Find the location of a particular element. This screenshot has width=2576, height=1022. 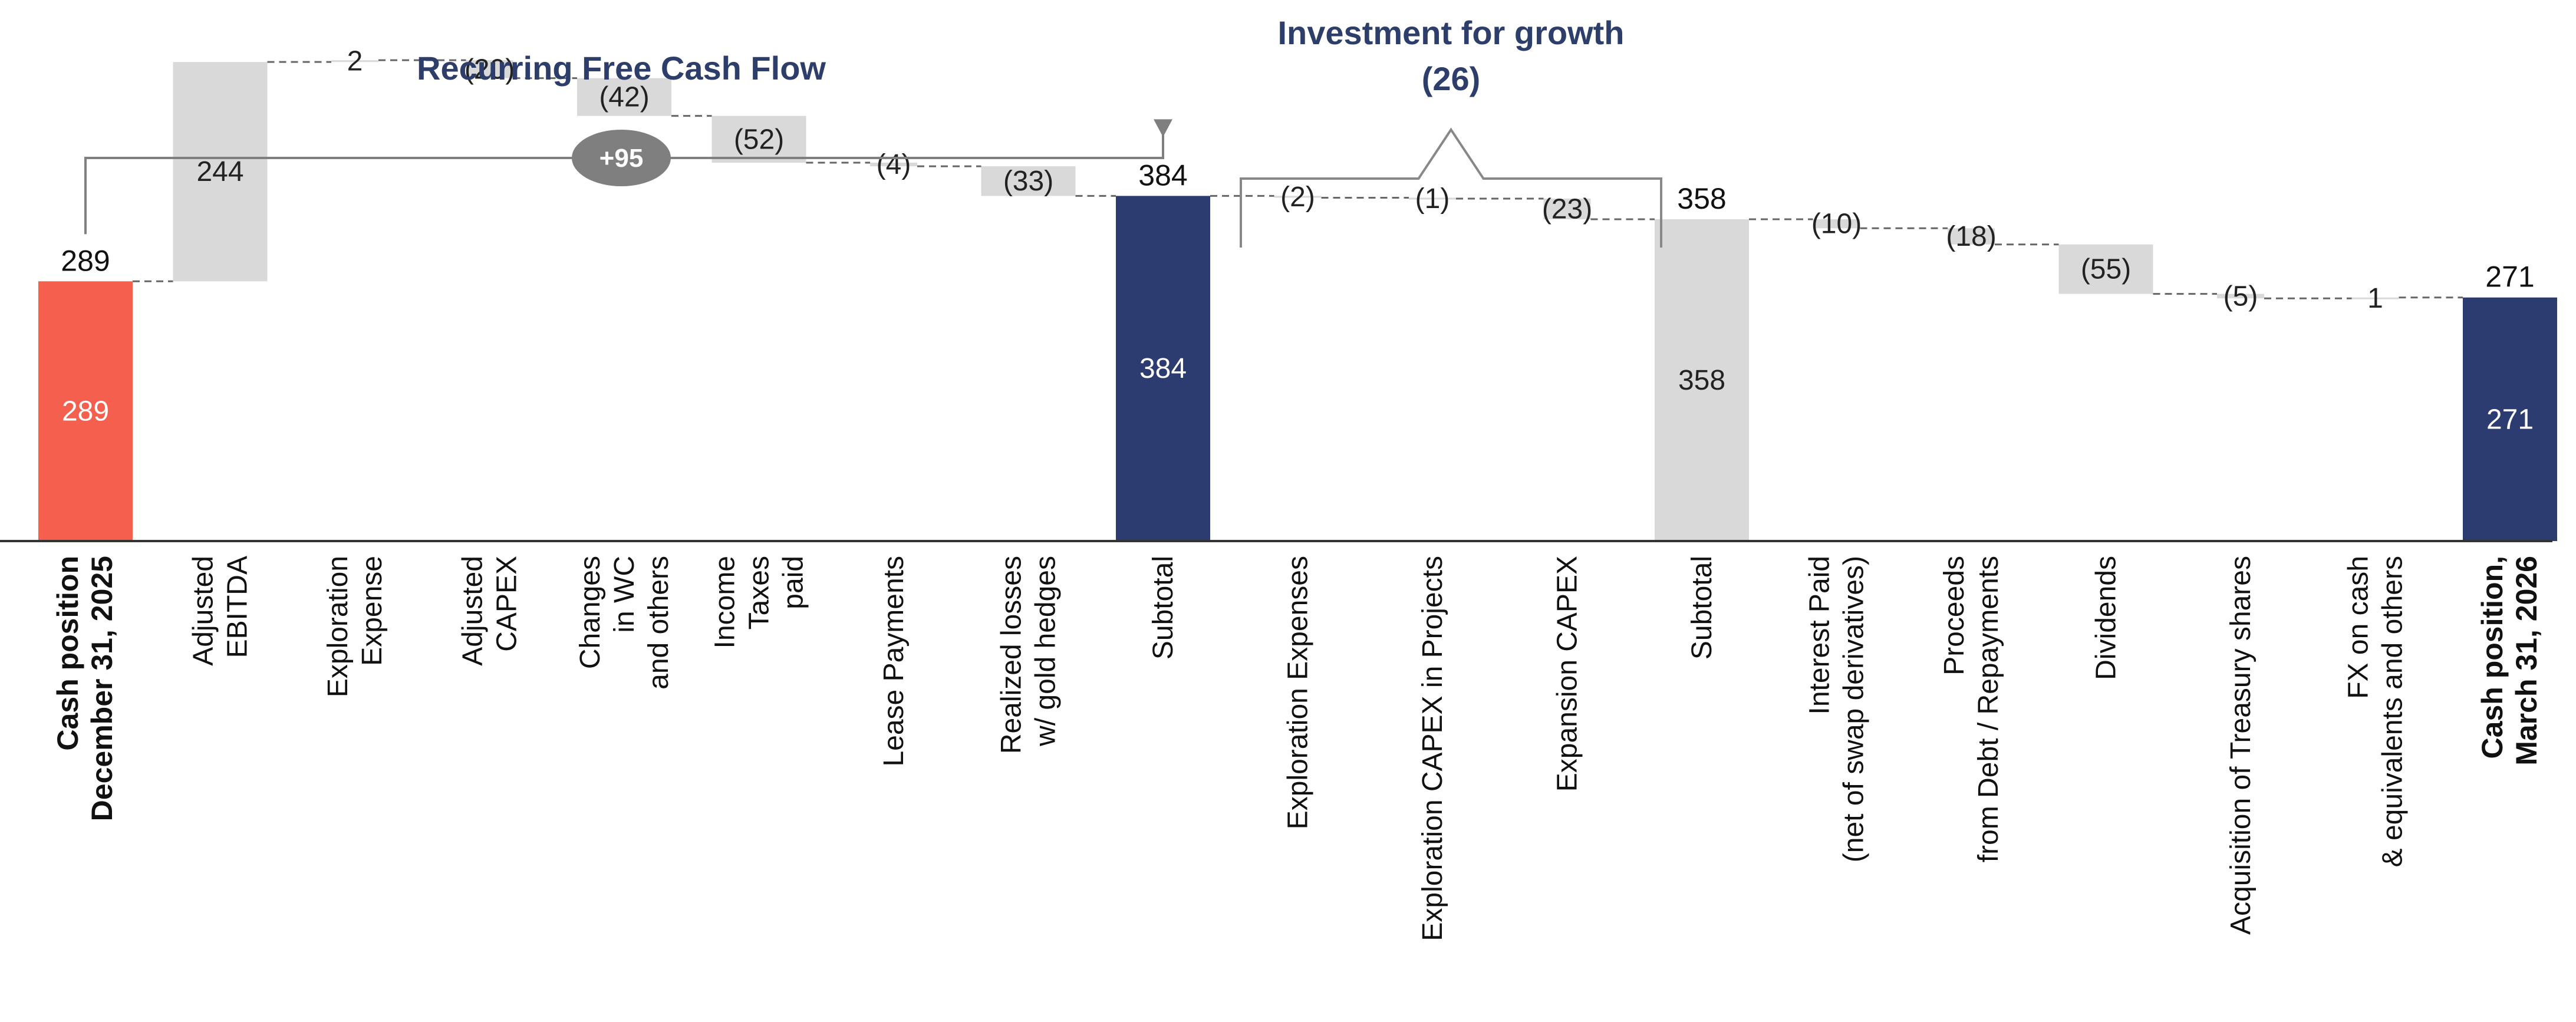

recurring-badge-label: +95 is located at coordinates (621, 158).